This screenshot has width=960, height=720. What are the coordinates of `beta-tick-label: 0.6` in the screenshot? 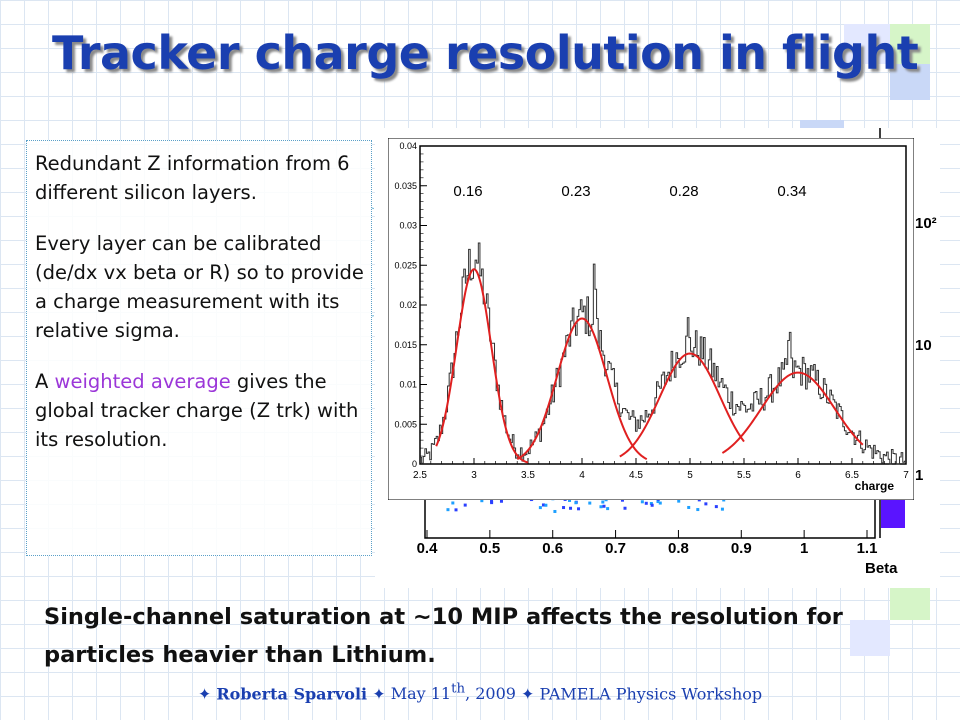 It's located at (552, 548).